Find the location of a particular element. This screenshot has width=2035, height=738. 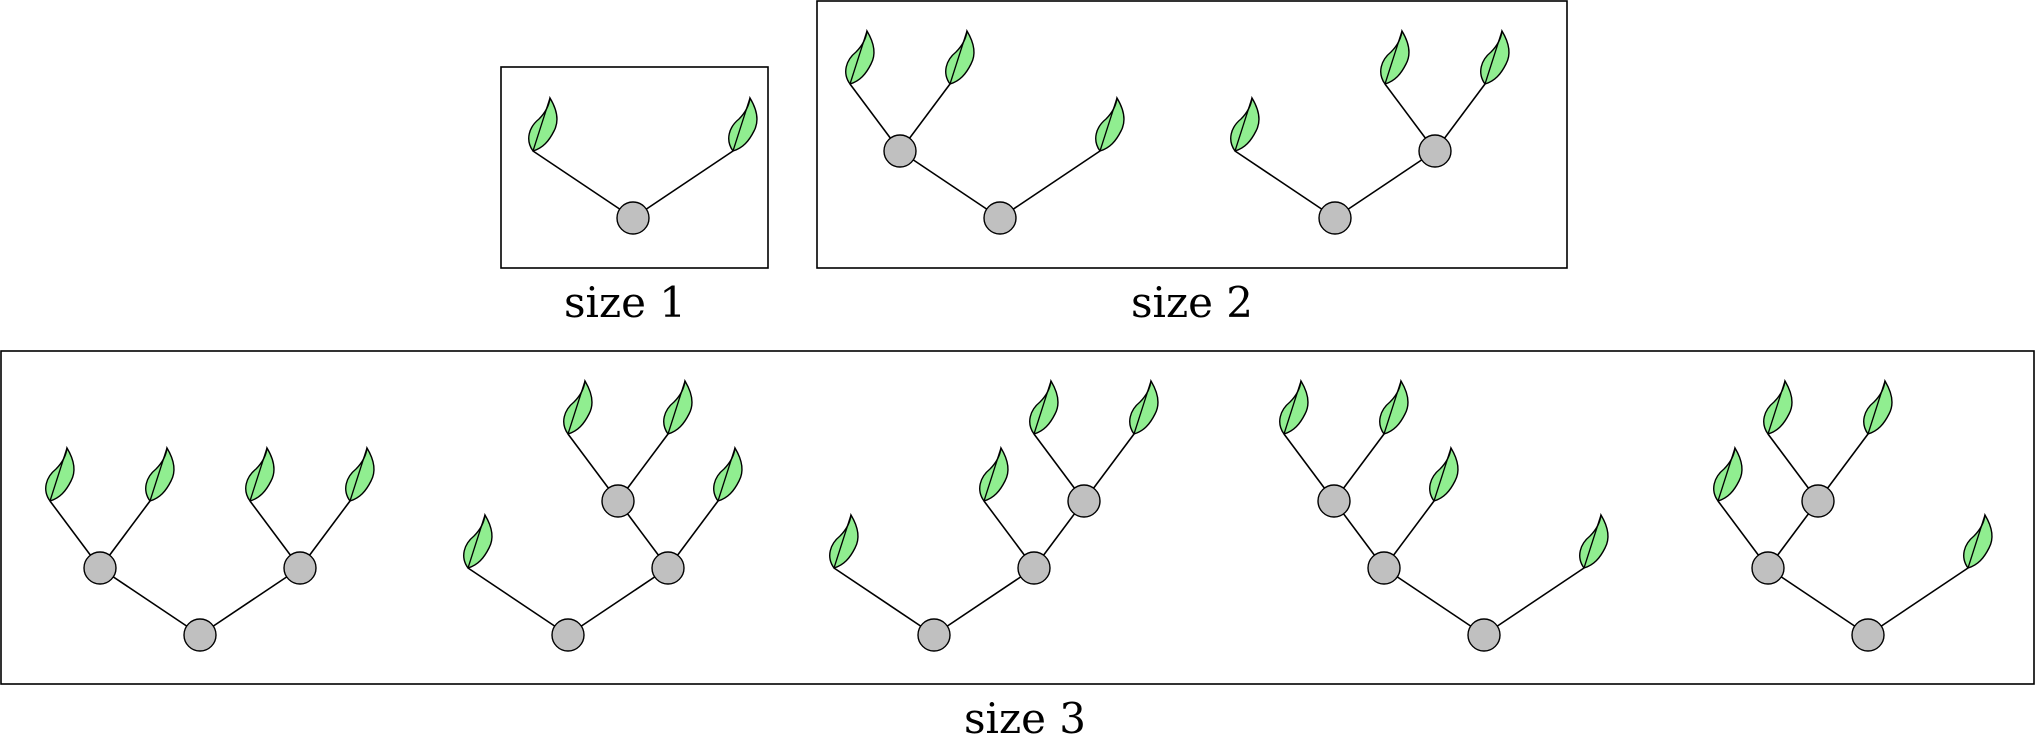

caption-size-3: size 3 is located at coordinates (1025, 716).